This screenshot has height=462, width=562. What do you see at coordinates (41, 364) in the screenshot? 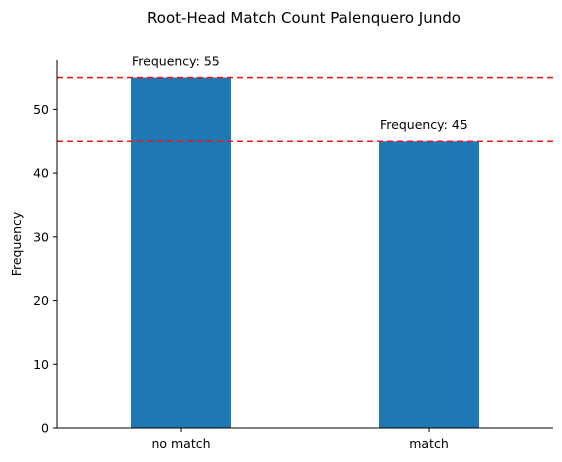
I see `y-tick-label: 10` at bounding box center [41, 364].